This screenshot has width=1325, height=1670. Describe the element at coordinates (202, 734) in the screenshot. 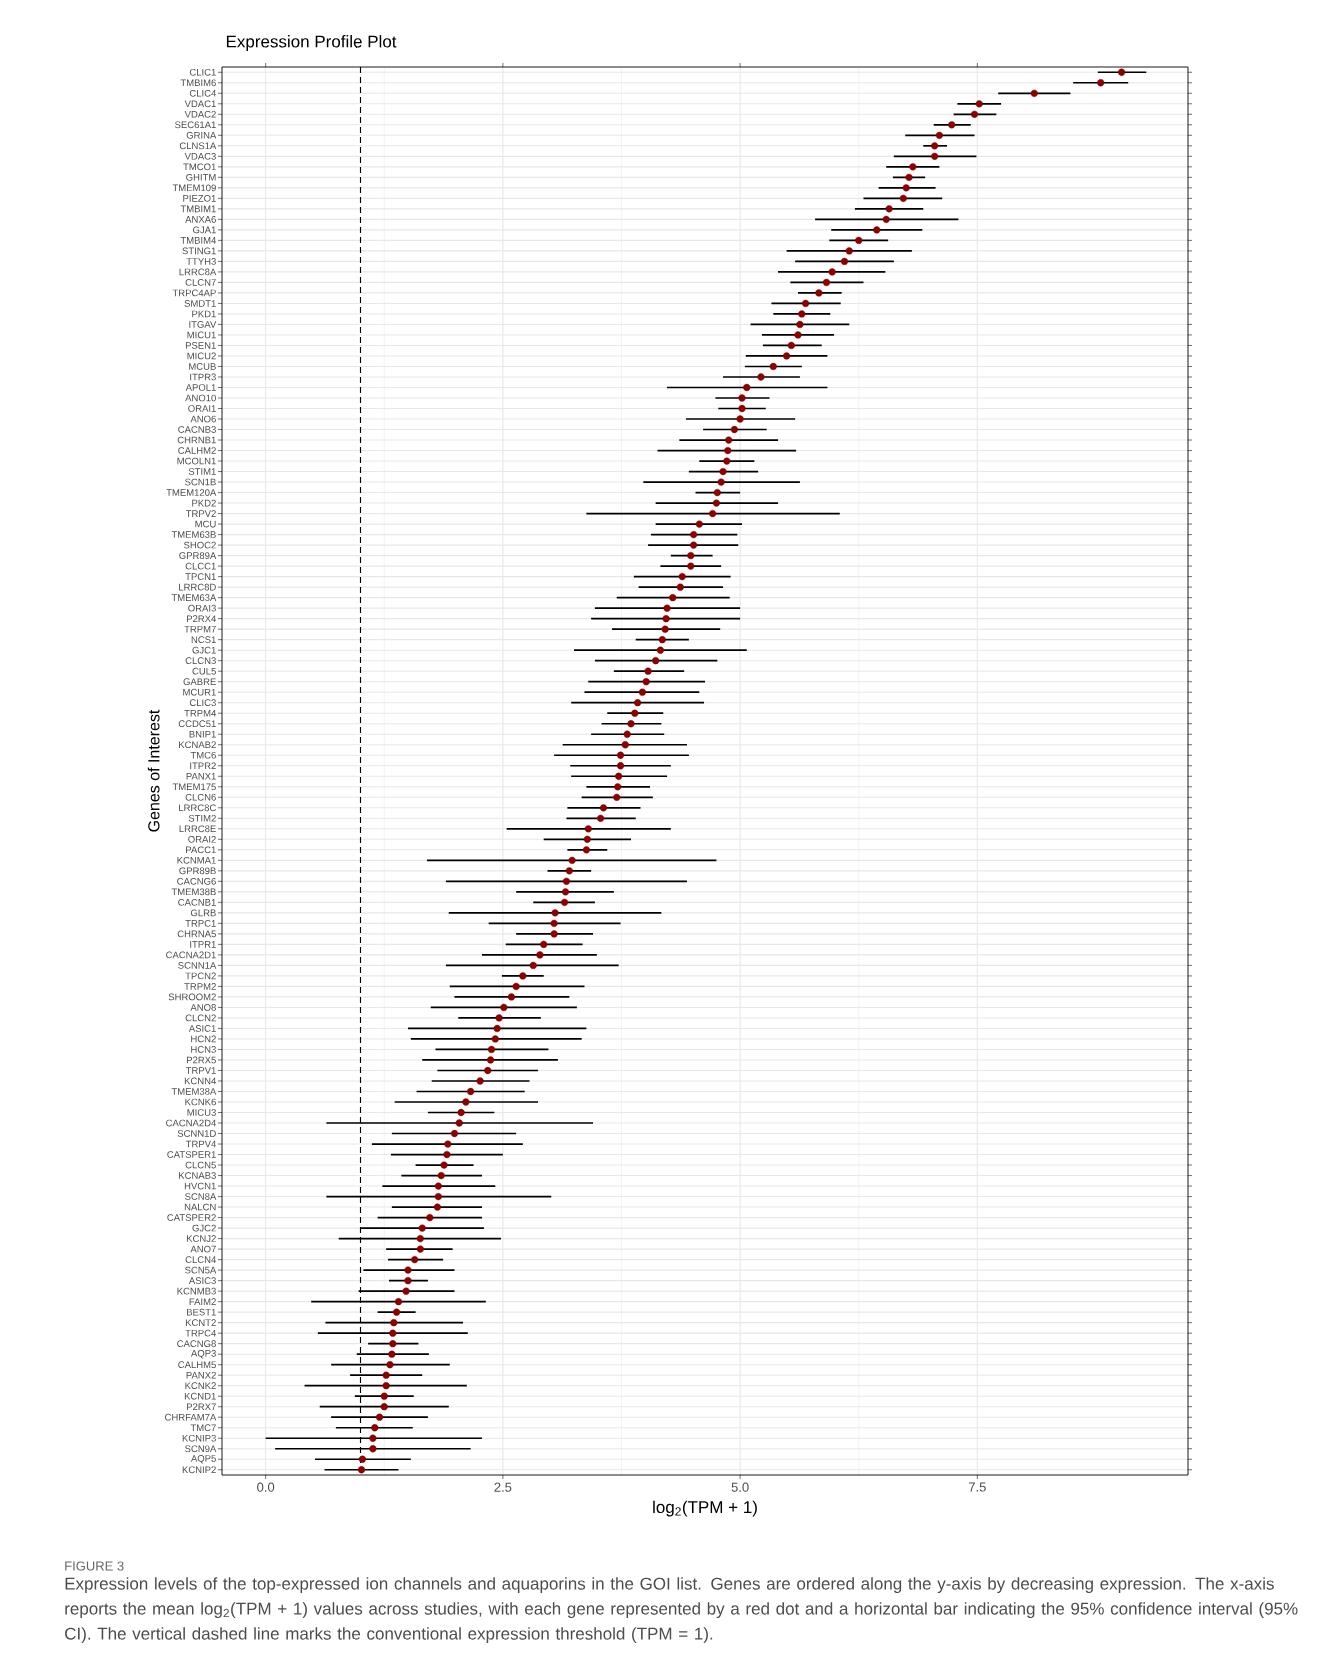

I see `y-tick-label: BNIP1` at that location.